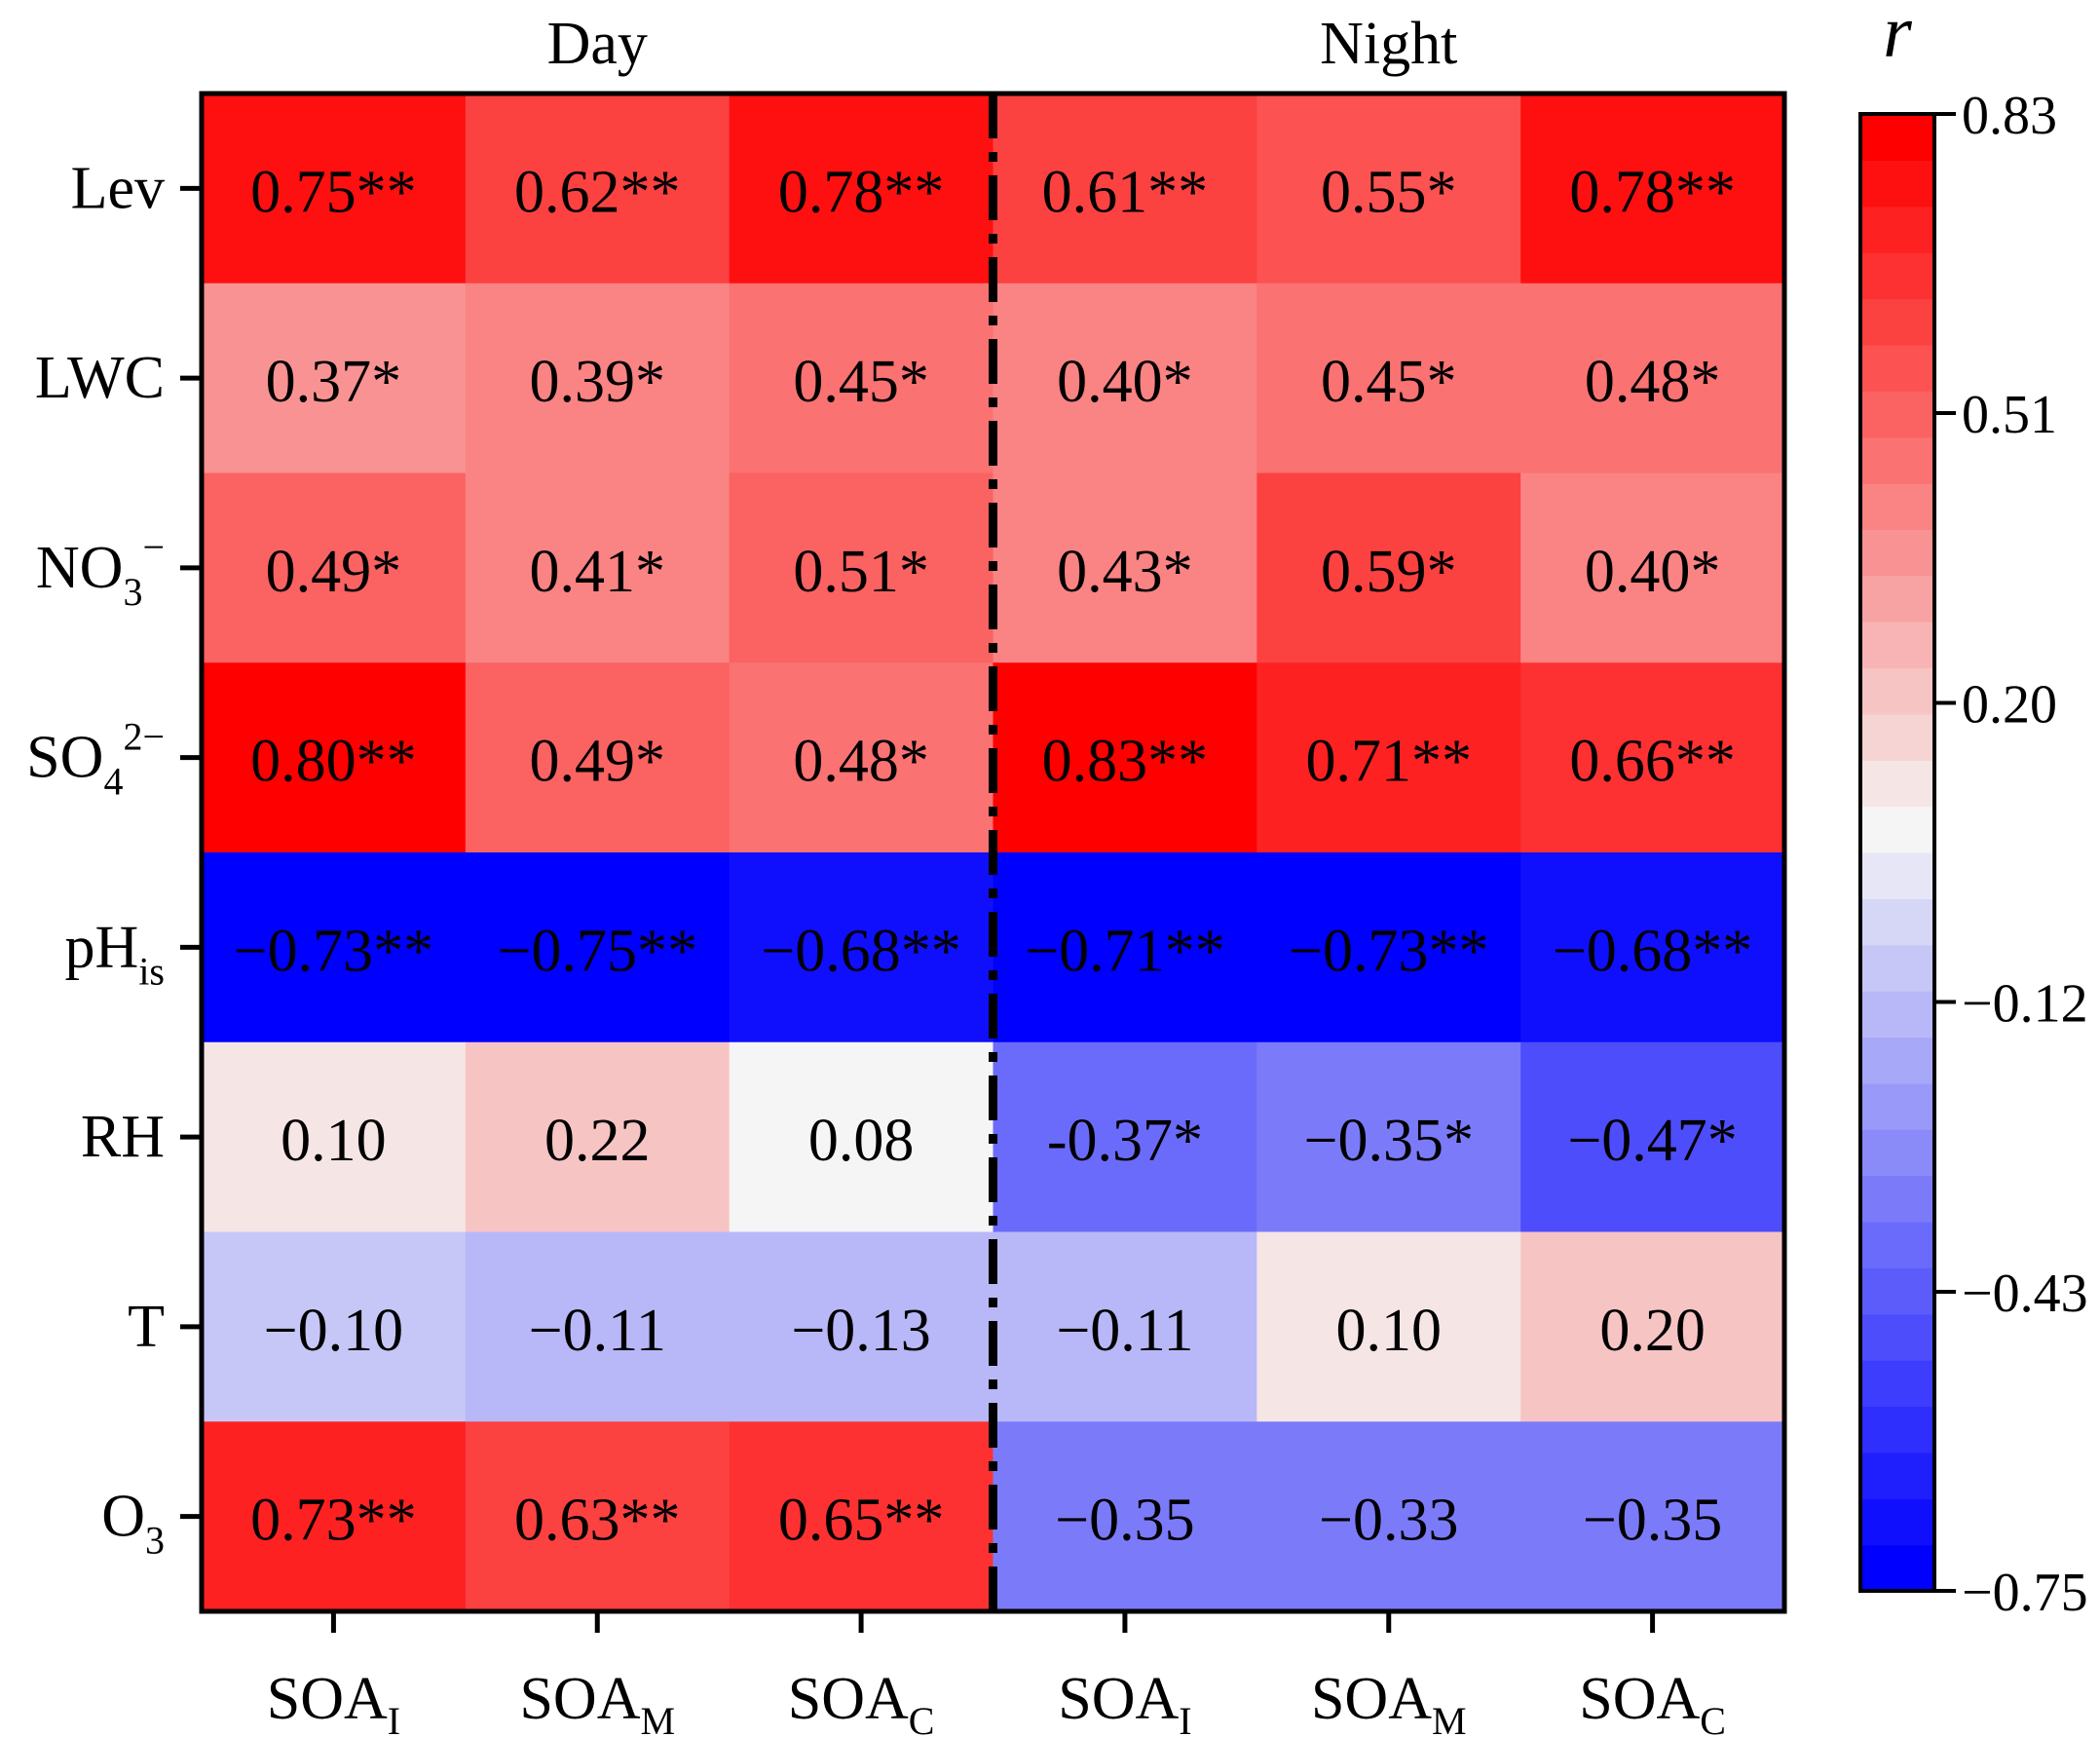  What do you see at coordinates (2025, 1294) in the screenshot?
I see `colorbar-tick-label: −0.43` at bounding box center [2025, 1294].